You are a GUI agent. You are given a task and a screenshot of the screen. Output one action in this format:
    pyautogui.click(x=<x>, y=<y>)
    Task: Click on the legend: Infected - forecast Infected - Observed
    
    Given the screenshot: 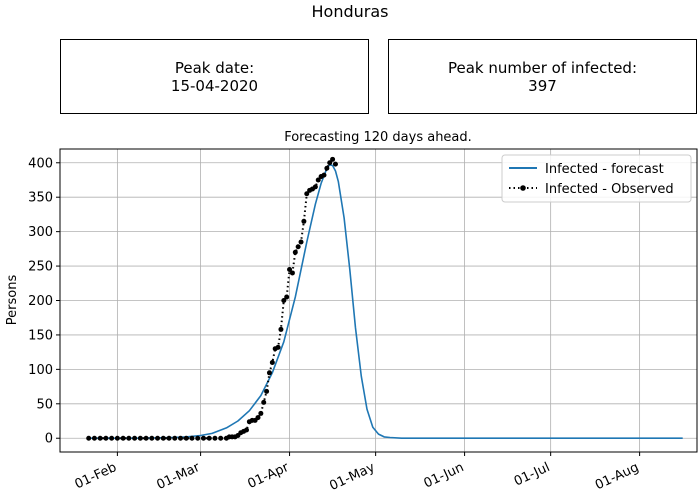 What is the action you would take?
    pyautogui.click(x=596, y=178)
    